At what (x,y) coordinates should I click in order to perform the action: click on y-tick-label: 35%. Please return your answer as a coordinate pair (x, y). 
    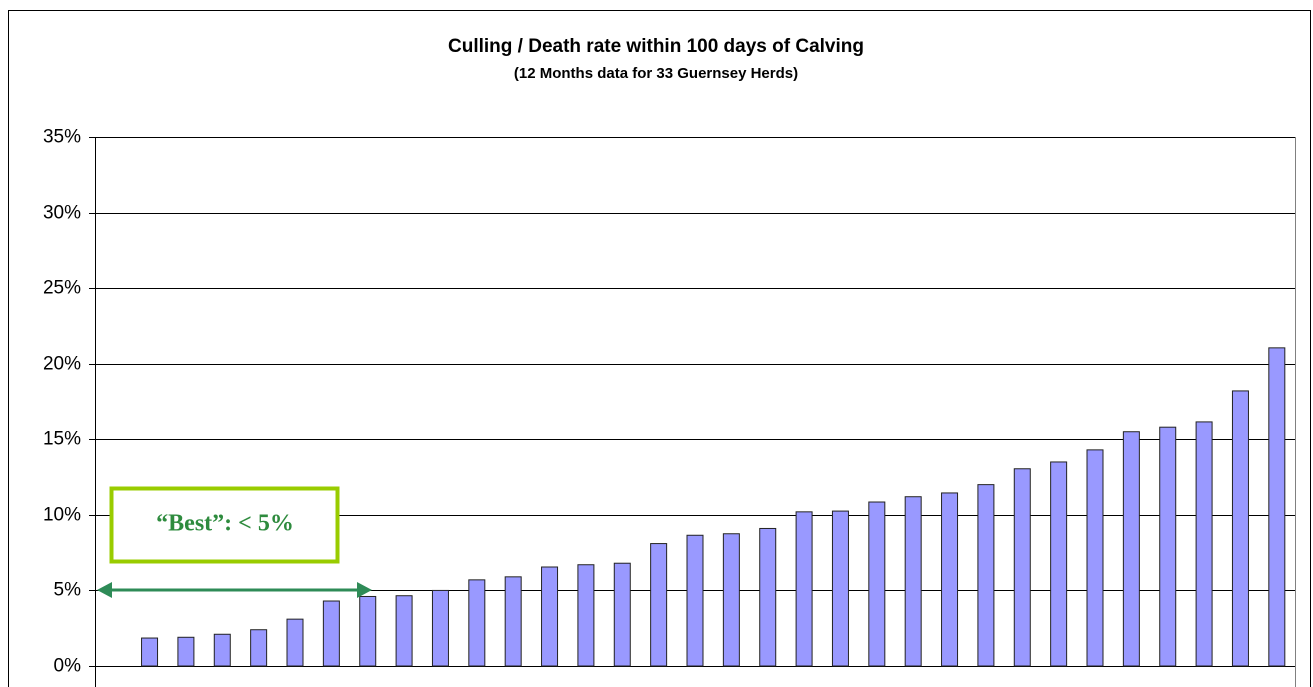
    Looking at the image, I should click on (62, 137).